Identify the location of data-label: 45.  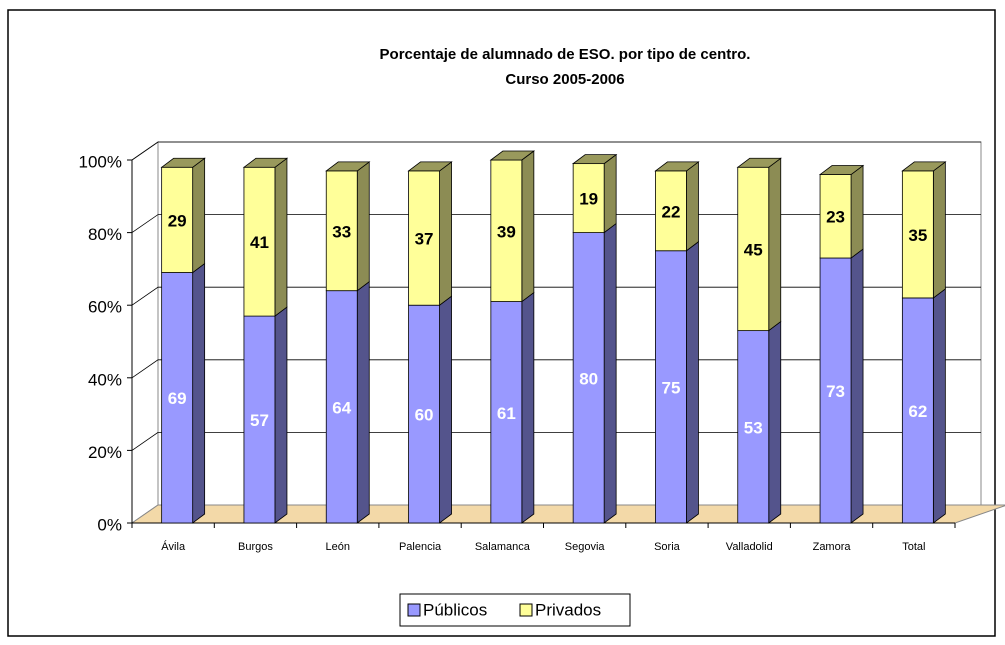
(753, 249).